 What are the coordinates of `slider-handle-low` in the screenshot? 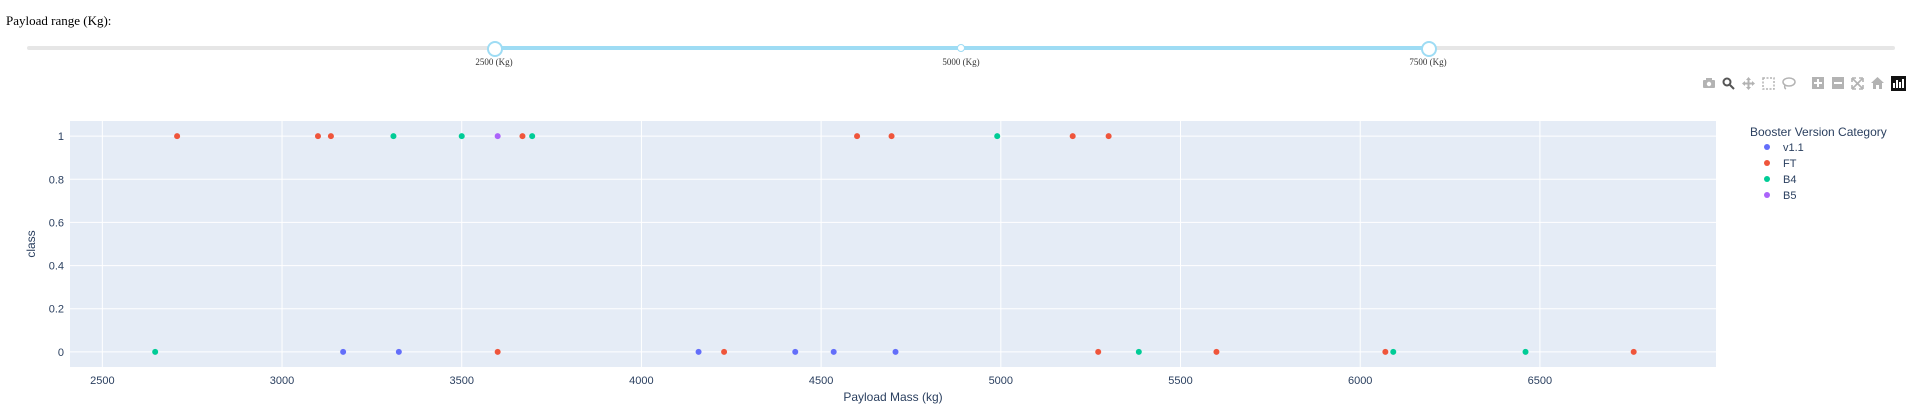 It's located at (495, 49).